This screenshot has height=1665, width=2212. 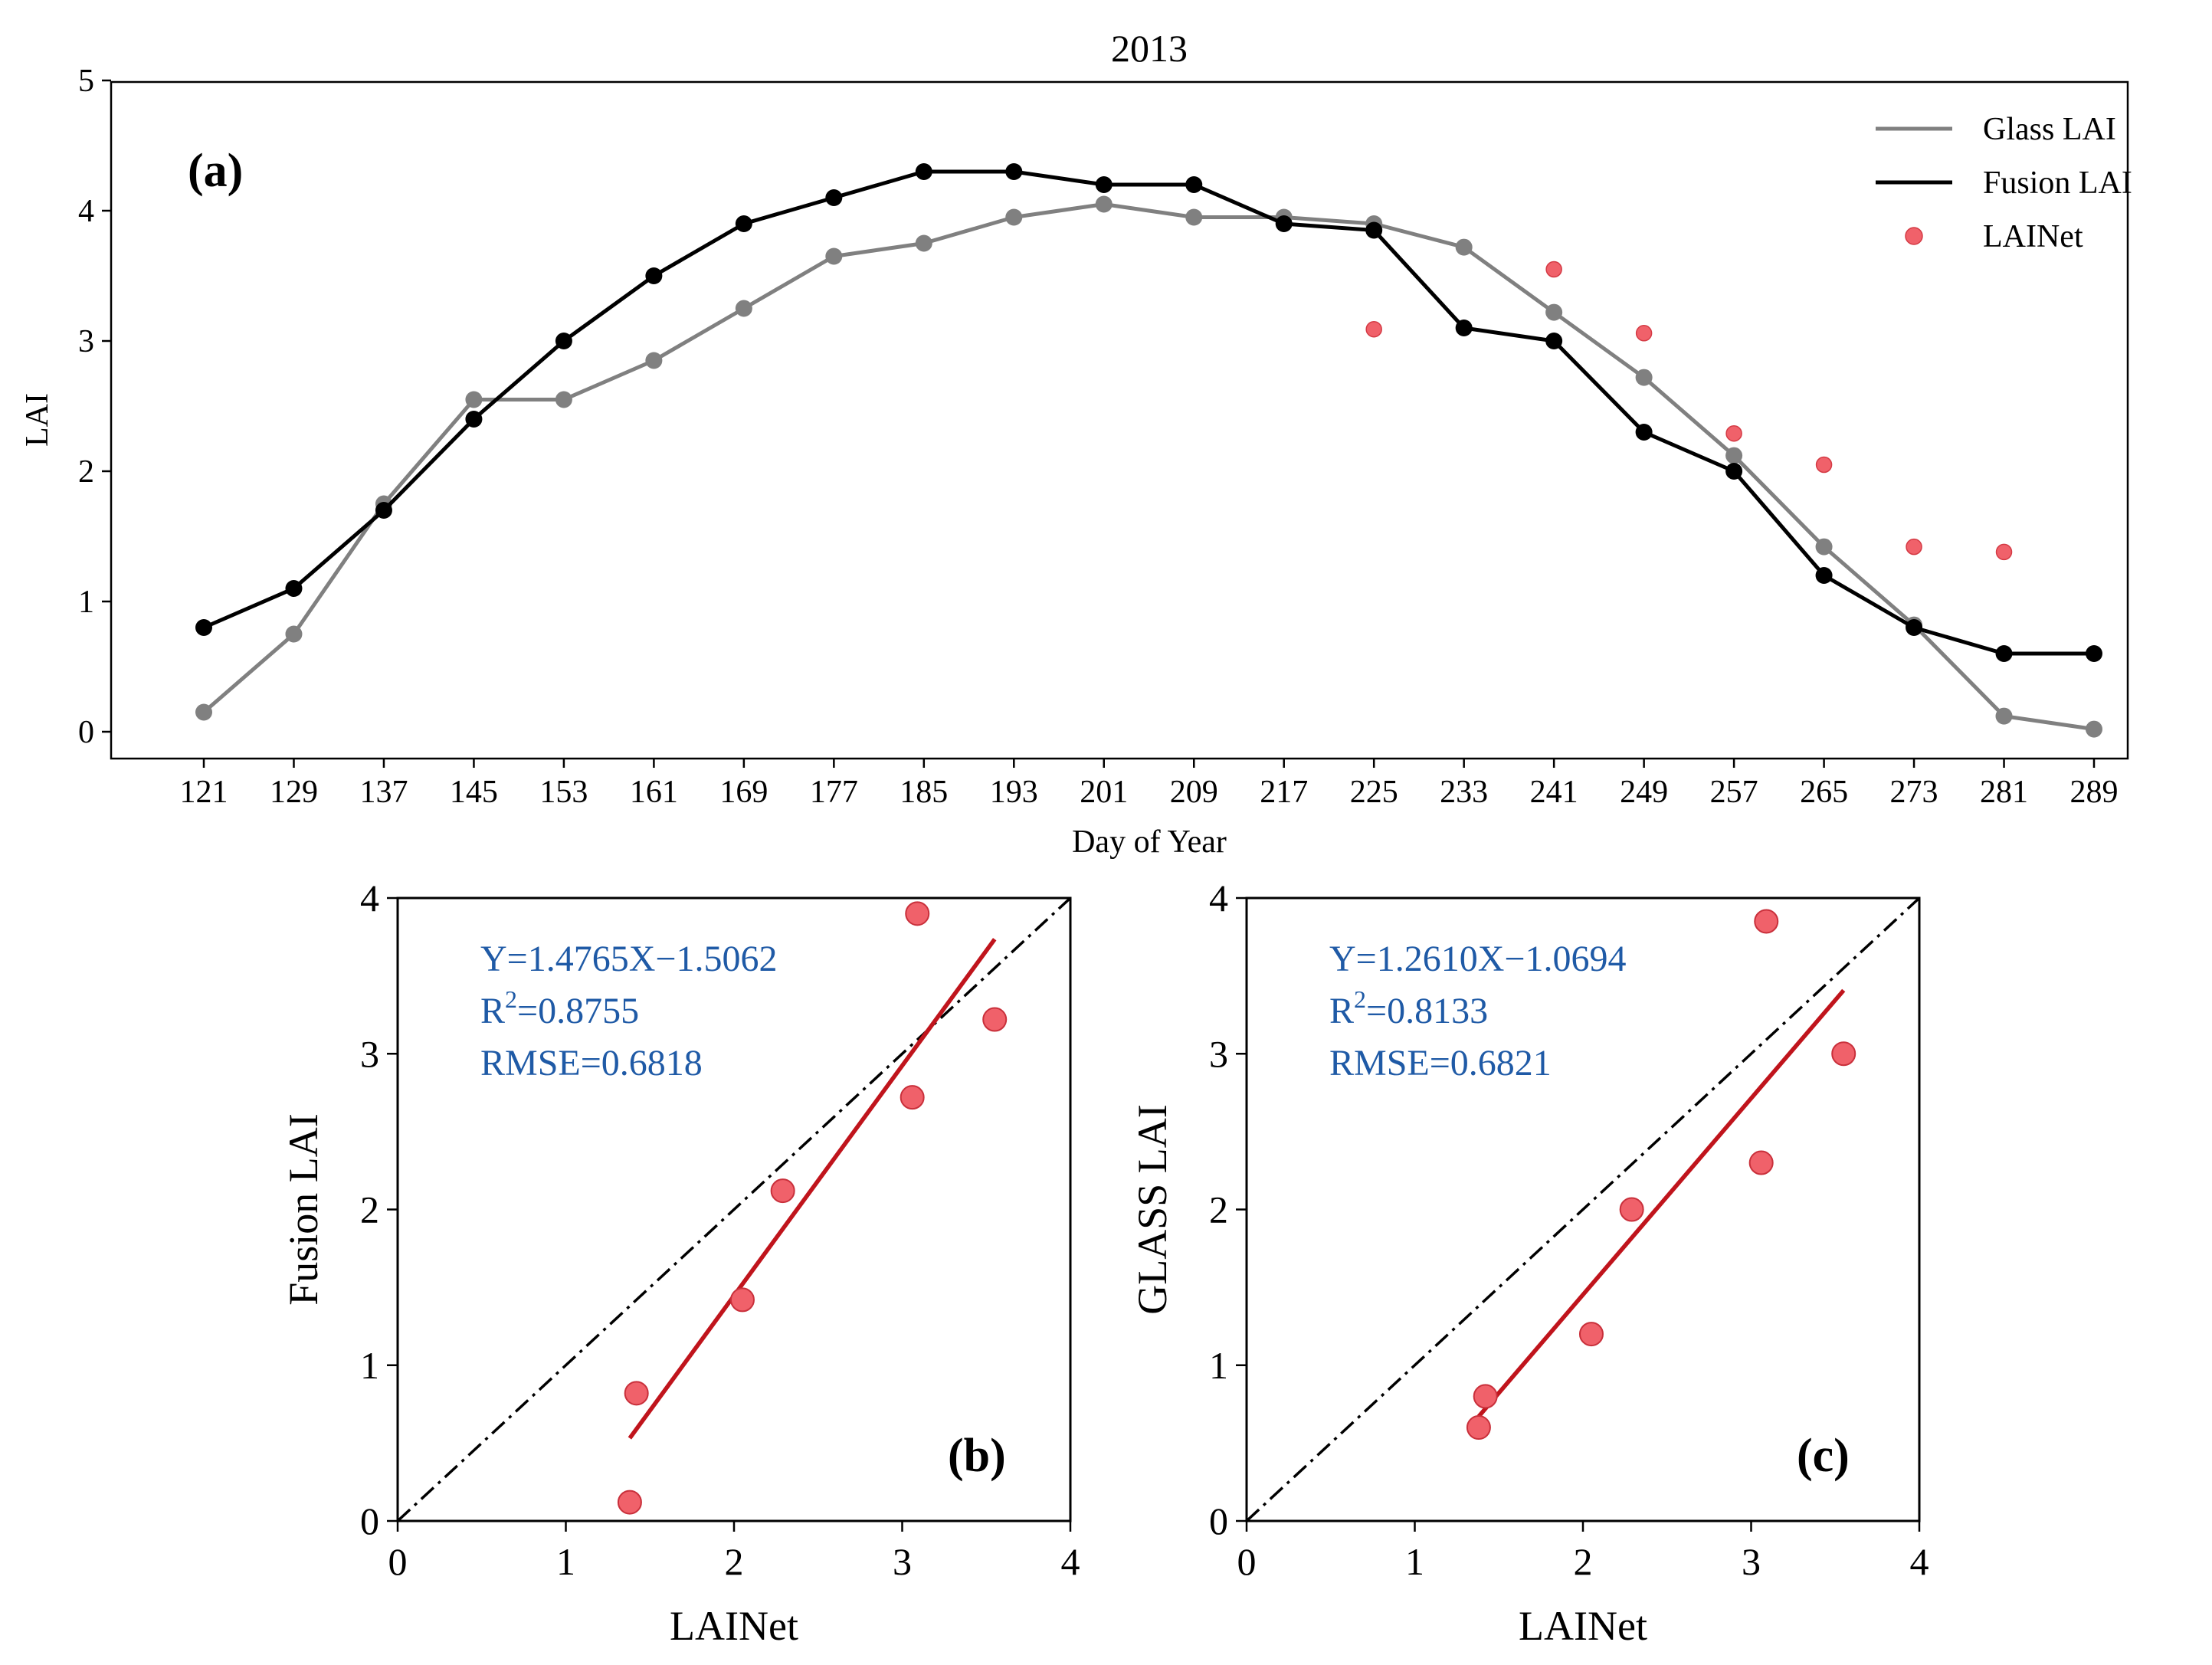 I want to click on y-tick-label-a: 3, so click(x=86, y=341).